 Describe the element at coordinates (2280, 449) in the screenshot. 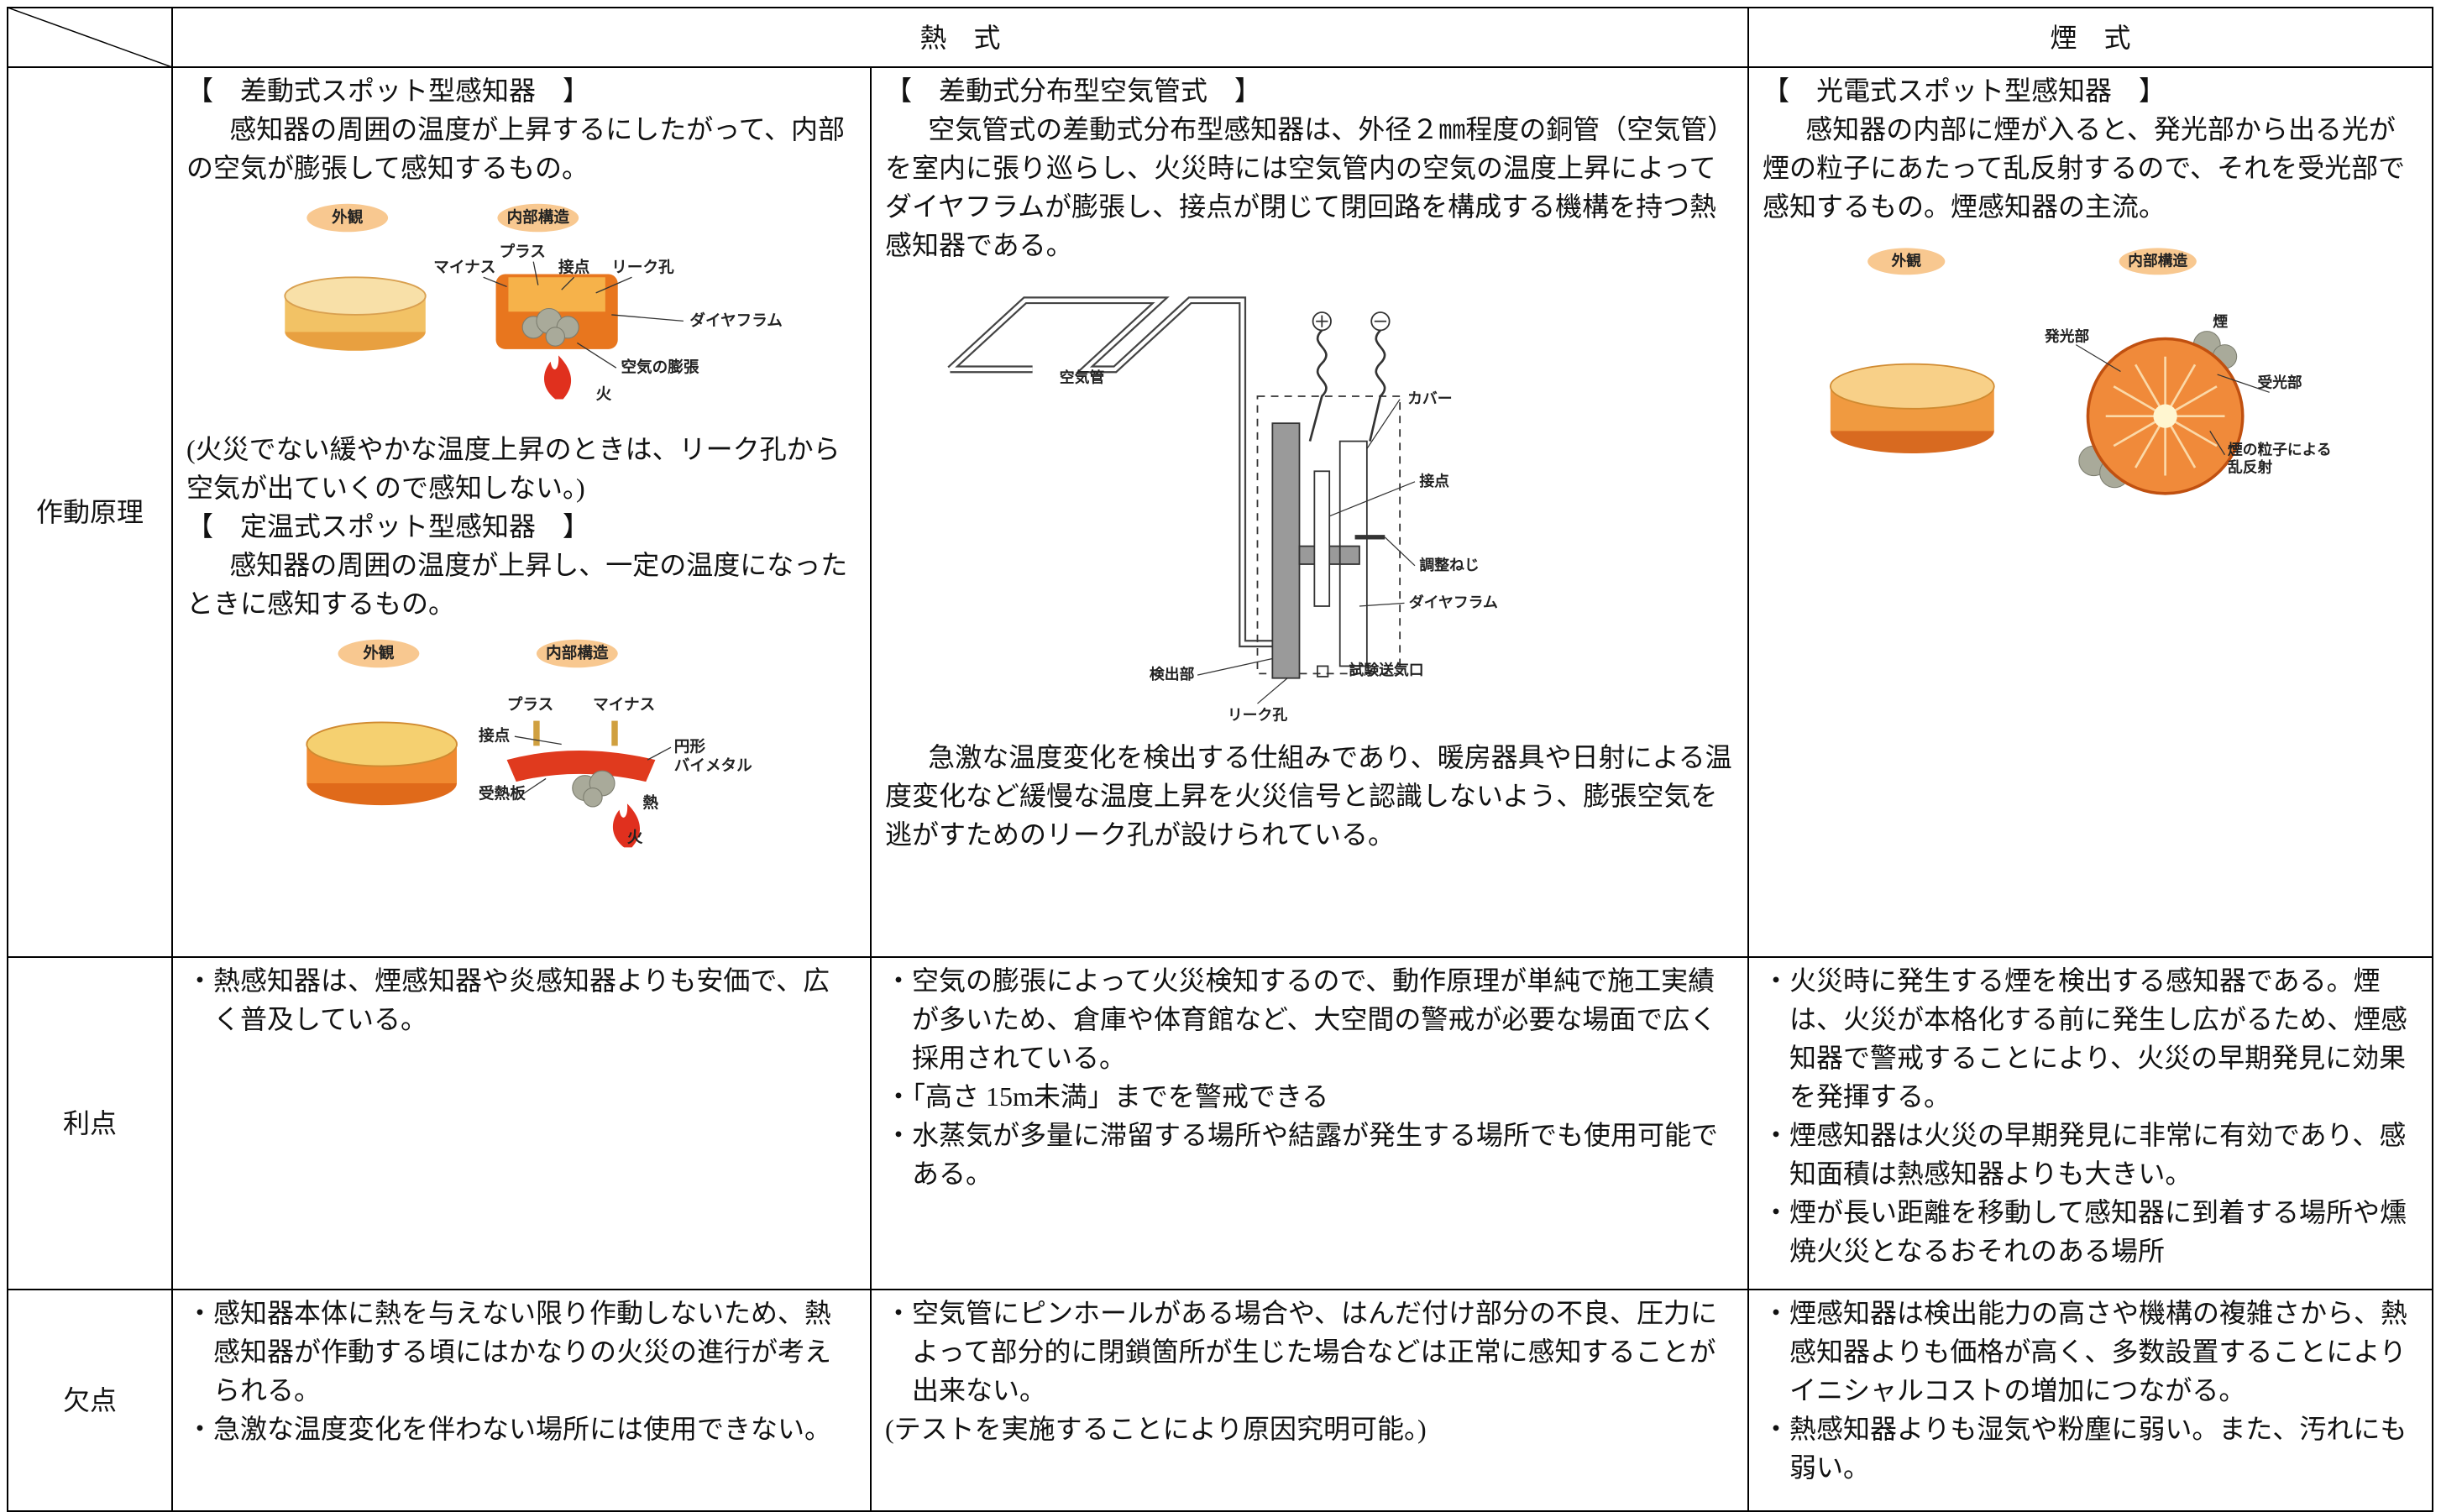

I see `figure-label: 煙の粒子による` at that location.